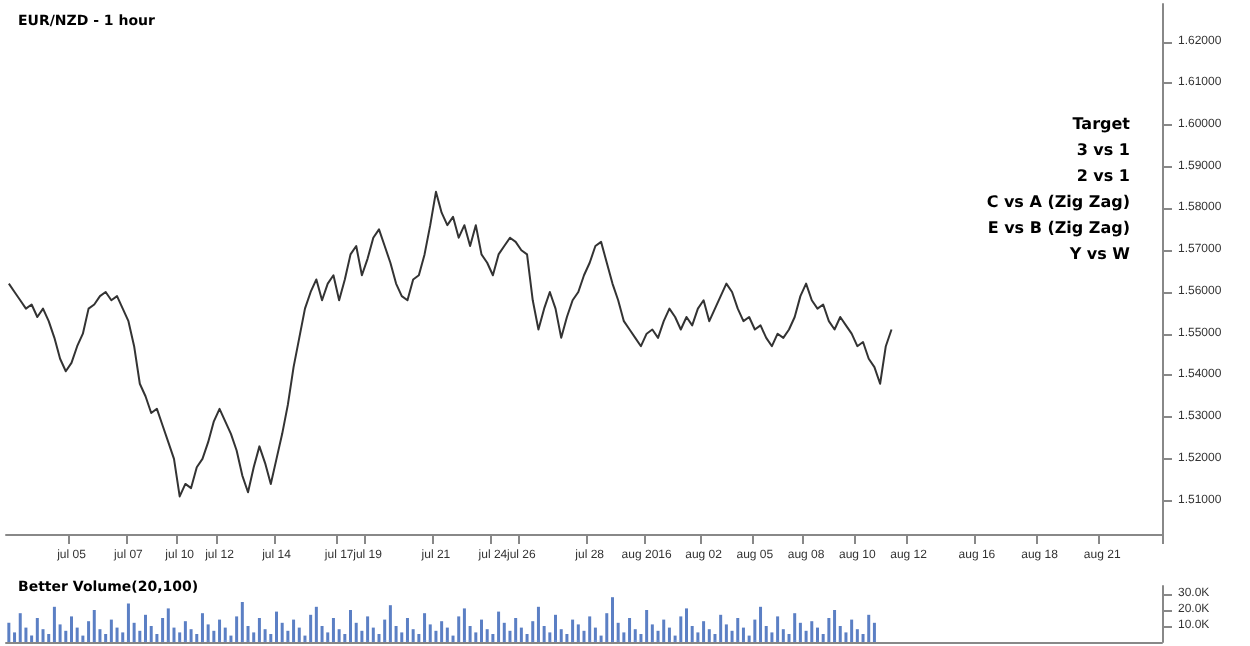 This screenshot has width=1250, height=646. Describe the element at coordinates (1103, 150) in the screenshot. I see `annotation: 3 vs 1` at that location.